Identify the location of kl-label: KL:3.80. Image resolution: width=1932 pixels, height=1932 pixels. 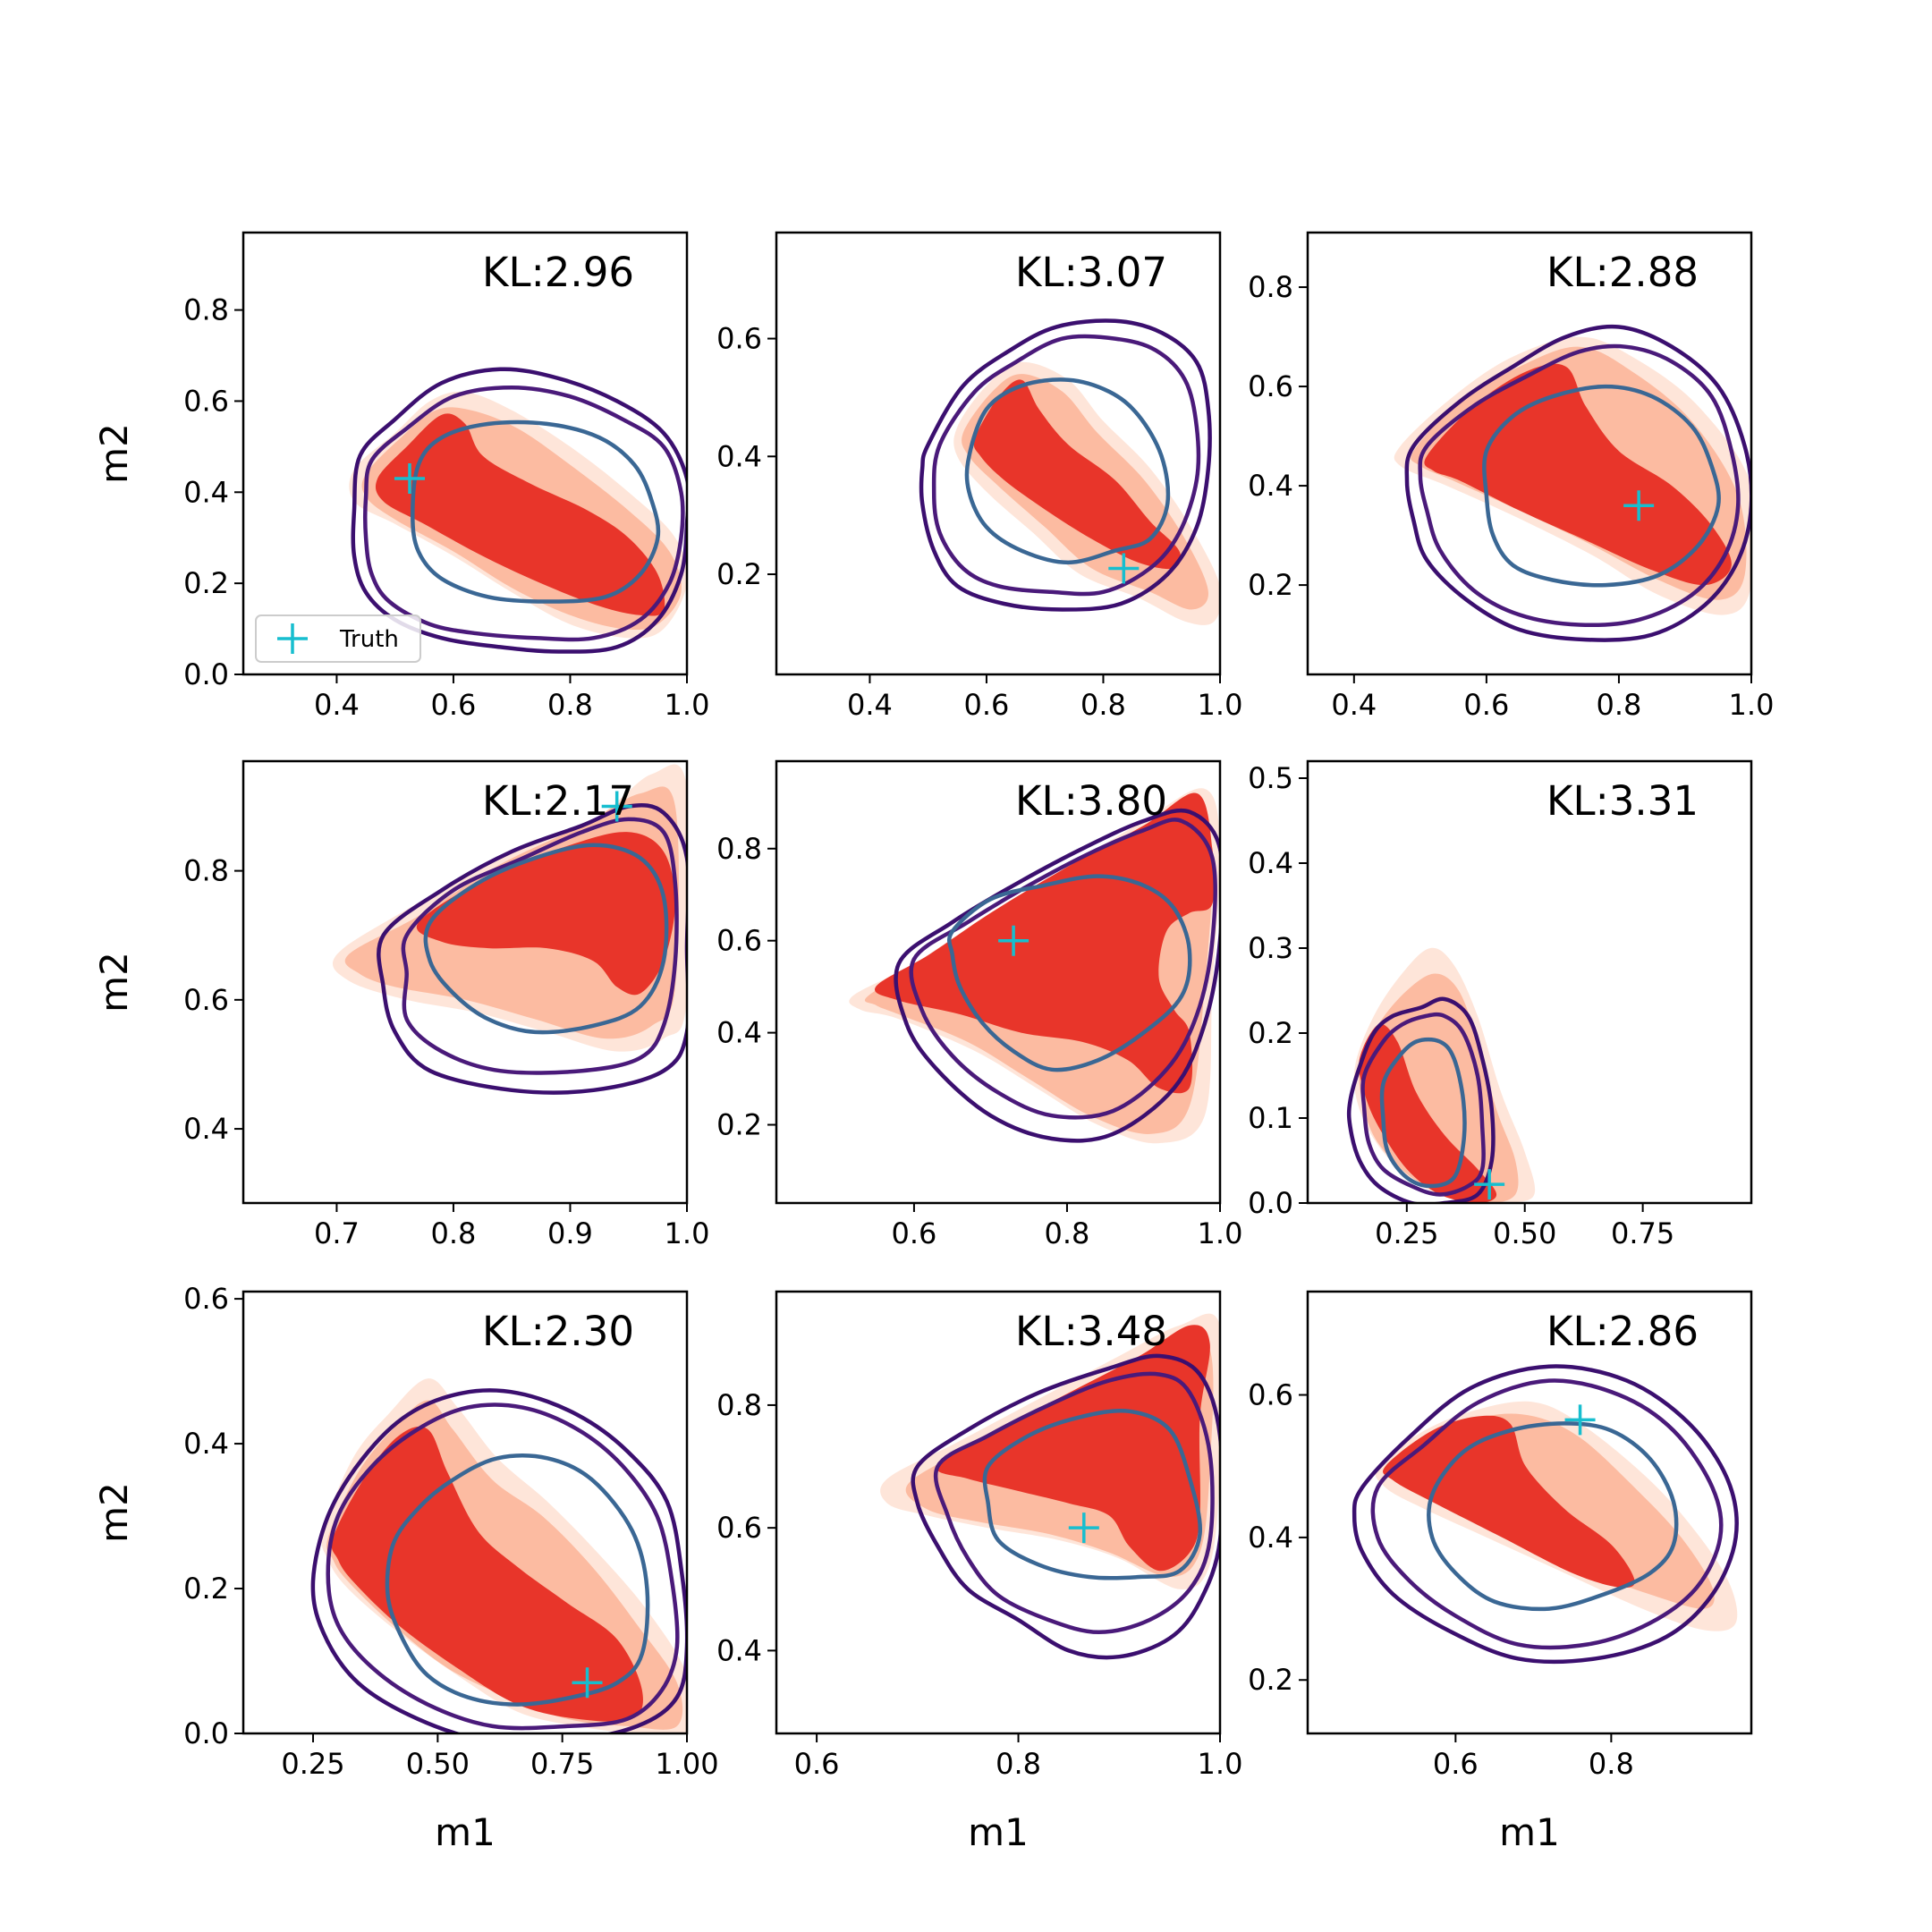
(1091, 801).